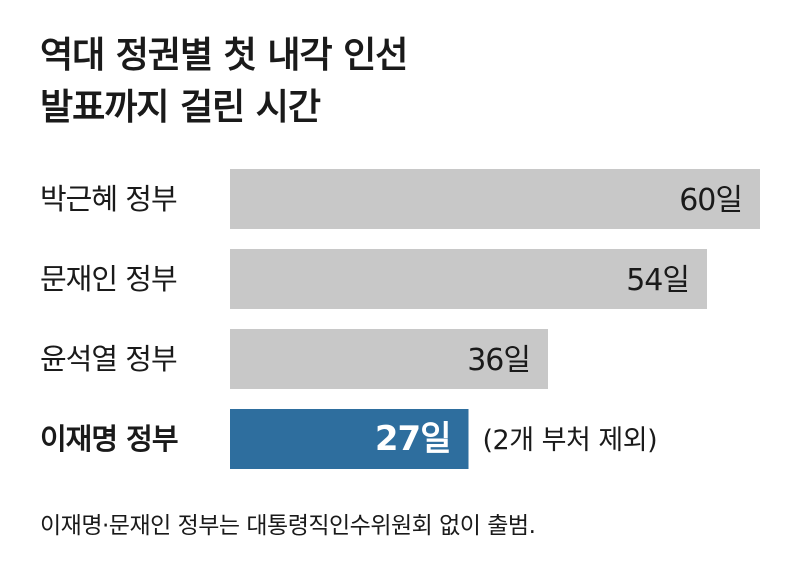 The height and width of the screenshot is (569, 808). What do you see at coordinates (108, 199) in the screenshot?
I see `category-label: 박근혜 정부` at bounding box center [108, 199].